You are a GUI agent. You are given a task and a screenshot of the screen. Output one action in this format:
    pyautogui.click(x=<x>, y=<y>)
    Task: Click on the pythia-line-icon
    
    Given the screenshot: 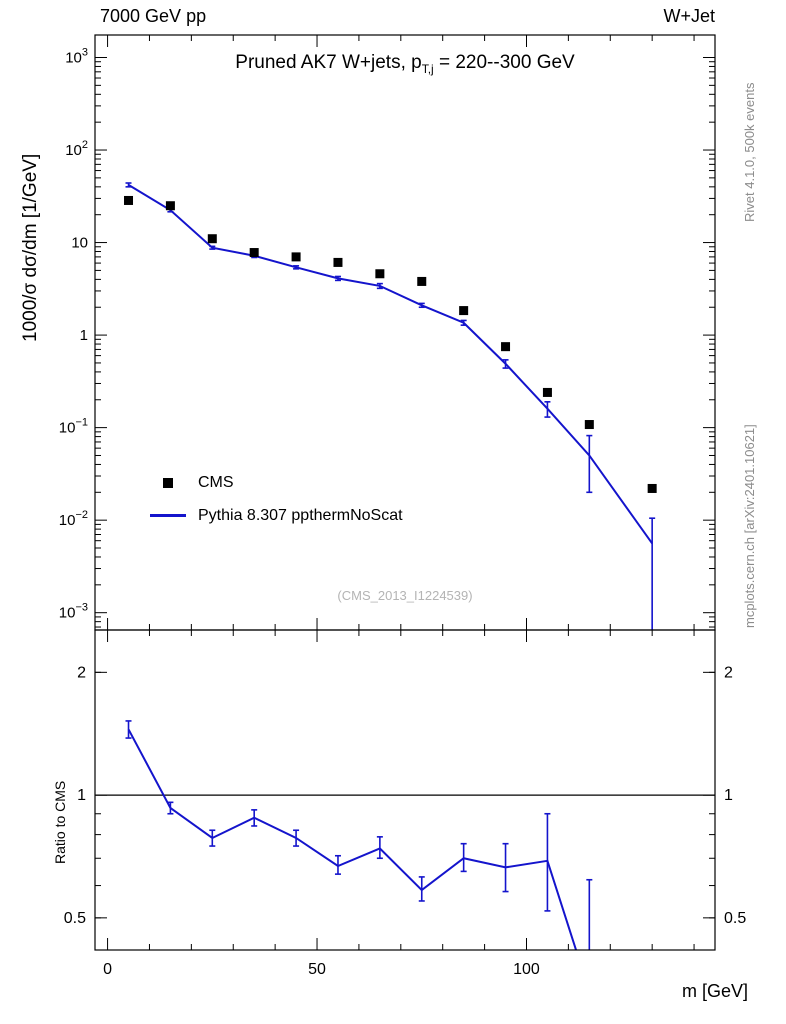 What is the action you would take?
    pyautogui.click(x=168, y=515)
    